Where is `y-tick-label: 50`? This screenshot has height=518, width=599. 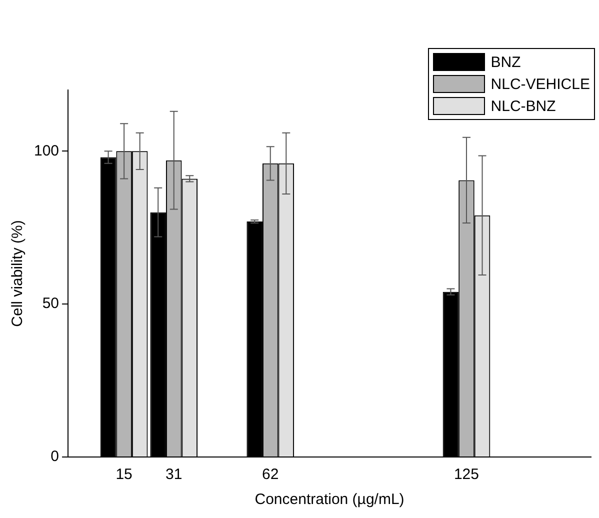
y-tick-label: 50 is located at coordinates (51, 303).